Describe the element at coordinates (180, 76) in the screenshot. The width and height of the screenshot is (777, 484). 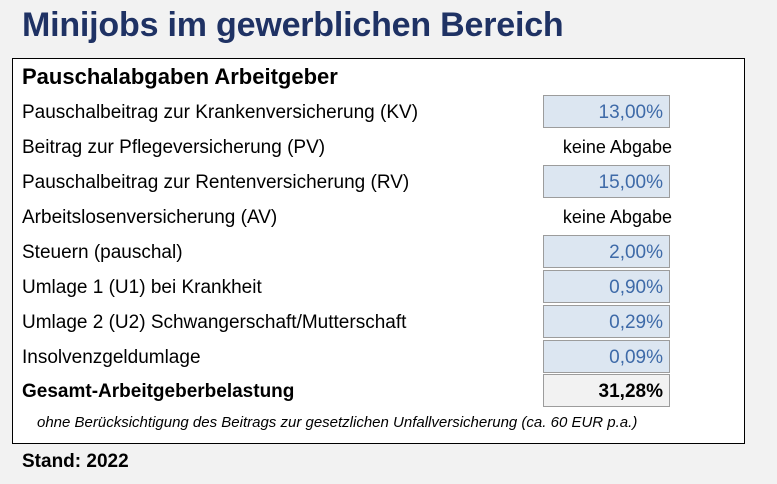
I see `table-heading: Pauschalabgaben Arbeitgeber` at that location.